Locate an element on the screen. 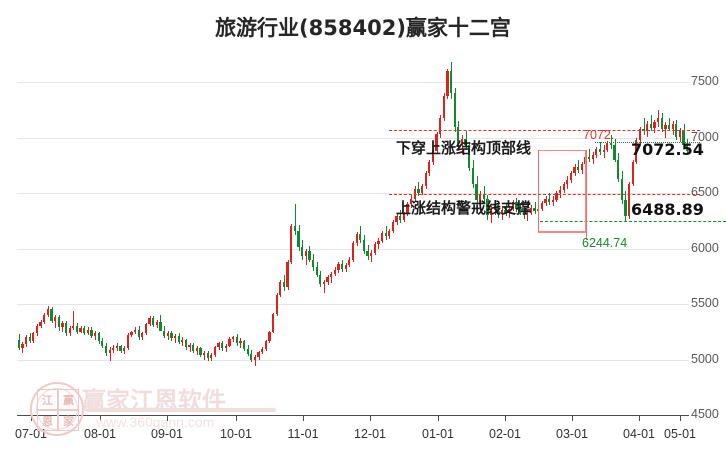 The height and width of the screenshot is (450, 726). watermark-underline is located at coordinates (181, 410).